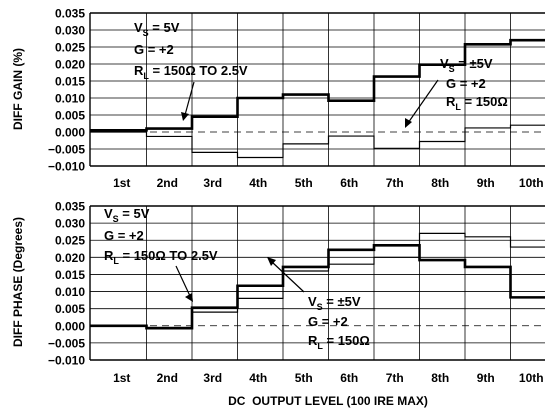  I want to click on diff-gain-annotation-single-supply: VS = 5V G = +2 RL = 150Ω TO 2.5V, so click(191, 50).